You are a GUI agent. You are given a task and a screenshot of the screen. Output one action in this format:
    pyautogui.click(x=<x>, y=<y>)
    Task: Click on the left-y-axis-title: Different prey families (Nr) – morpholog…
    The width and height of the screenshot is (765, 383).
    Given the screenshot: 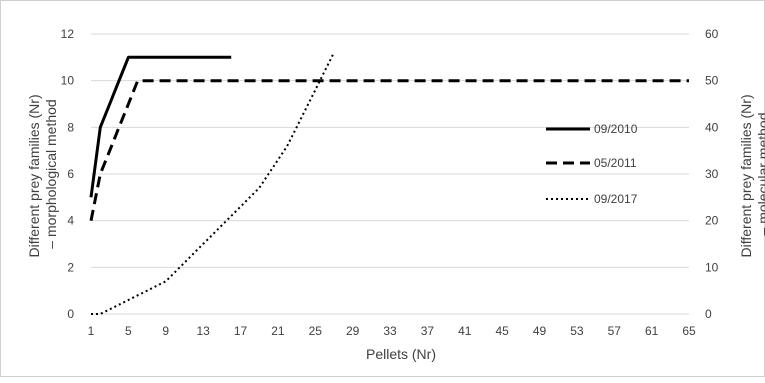 What is the action you would take?
    pyautogui.click(x=42, y=173)
    